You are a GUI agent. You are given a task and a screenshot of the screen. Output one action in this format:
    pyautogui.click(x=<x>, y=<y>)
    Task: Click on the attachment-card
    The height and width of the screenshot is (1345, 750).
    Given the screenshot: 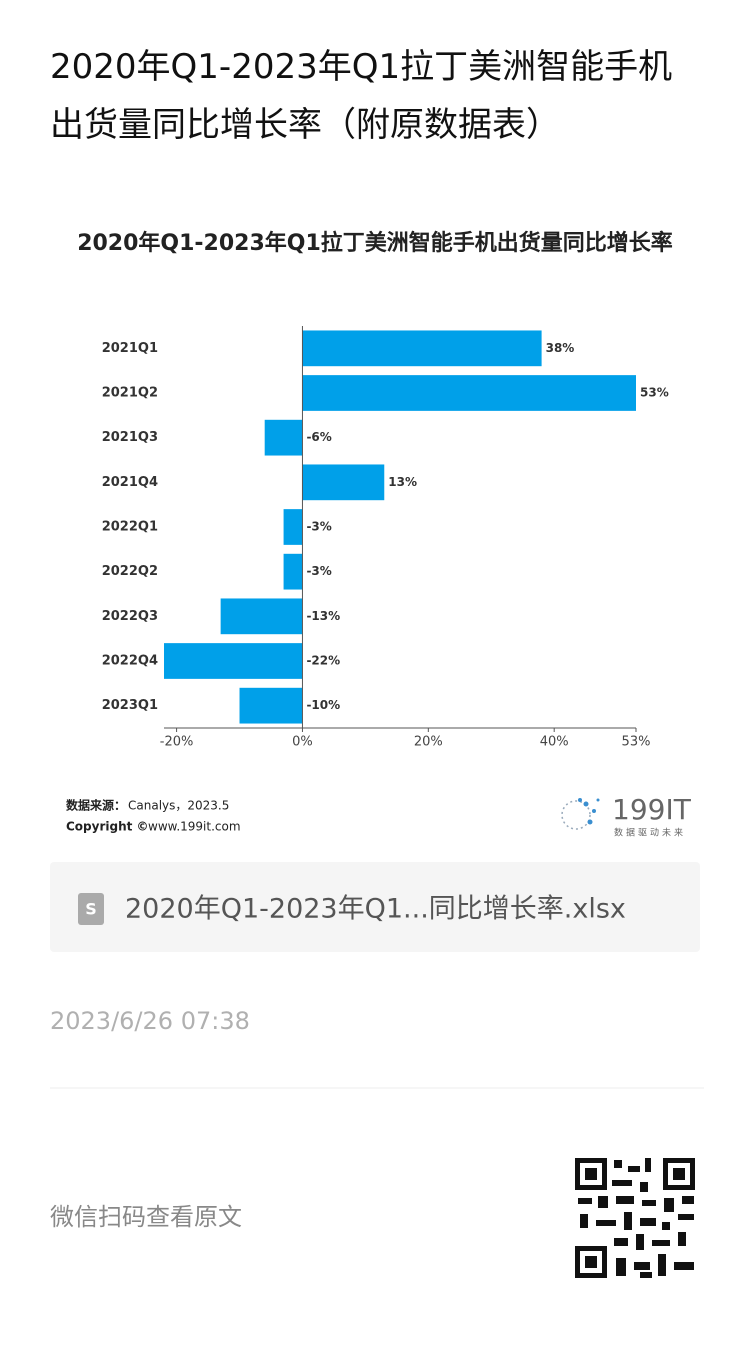 What is the action you would take?
    pyautogui.click(x=375, y=907)
    